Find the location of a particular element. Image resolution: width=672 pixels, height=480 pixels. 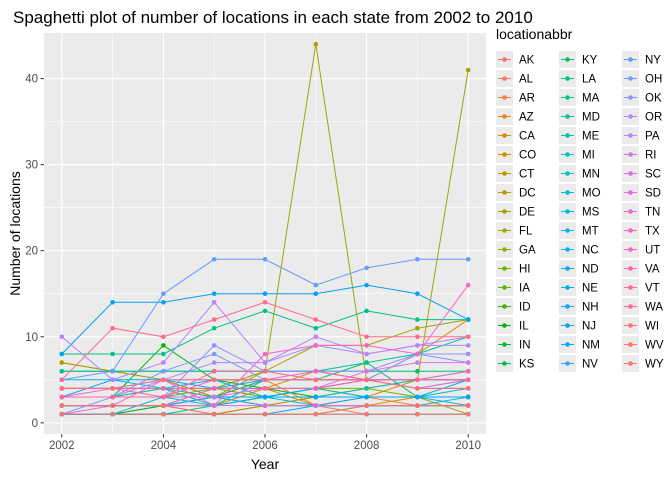

data-point-va-2004 is located at coordinates (163, 388).